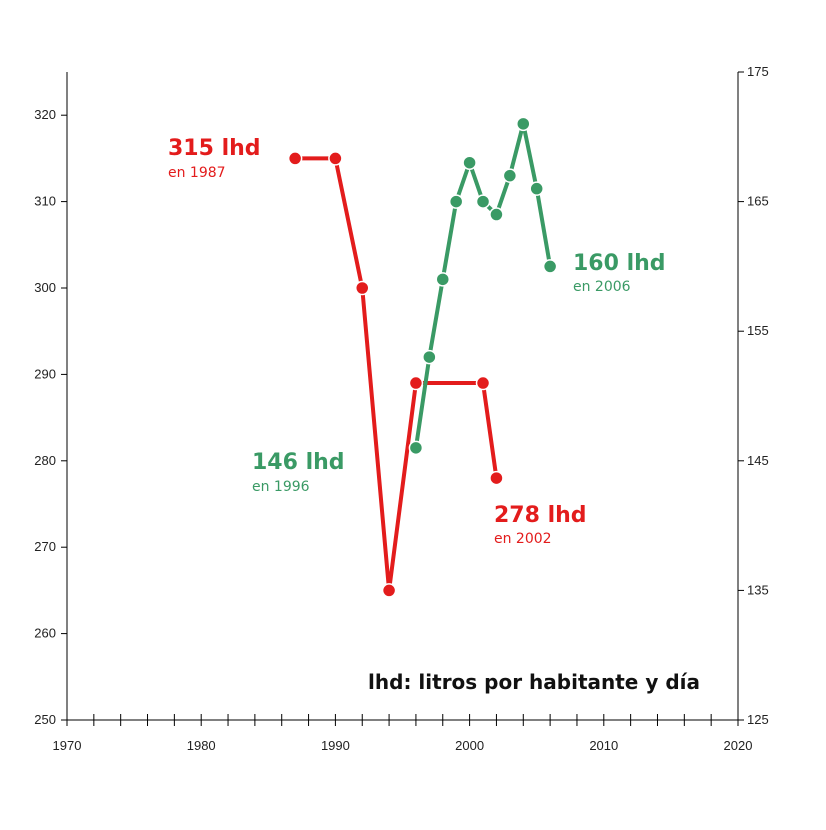  Describe the element at coordinates (603, 745) in the screenshot. I see `x-tick-label: 2010` at that location.